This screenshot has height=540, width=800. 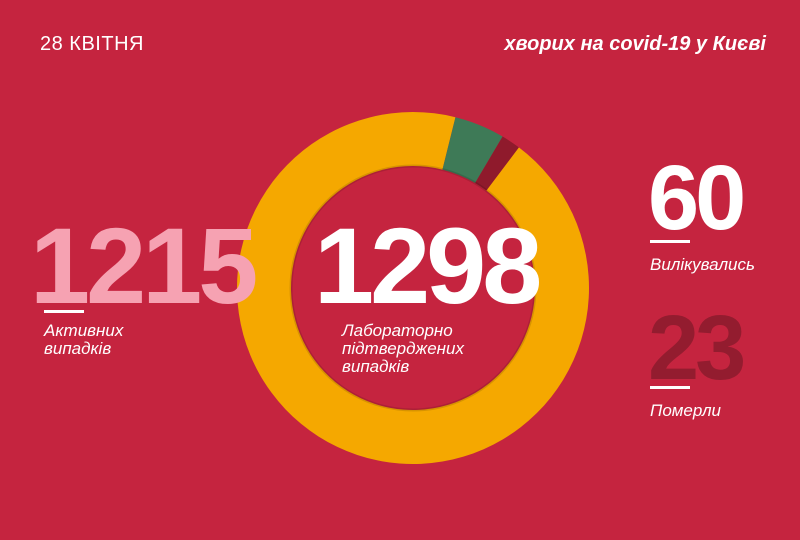 I want to click on page-title: хворих на covid-19 у Києві, so click(x=635, y=44).